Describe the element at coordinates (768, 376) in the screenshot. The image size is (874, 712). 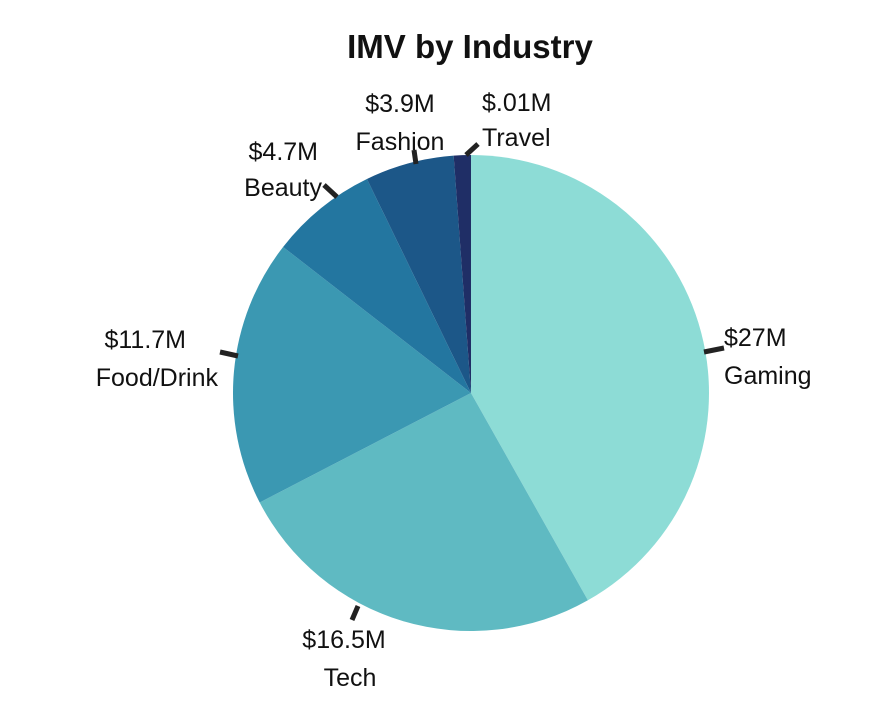
I see `slice-name-label-gaming: Gaming` at that location.